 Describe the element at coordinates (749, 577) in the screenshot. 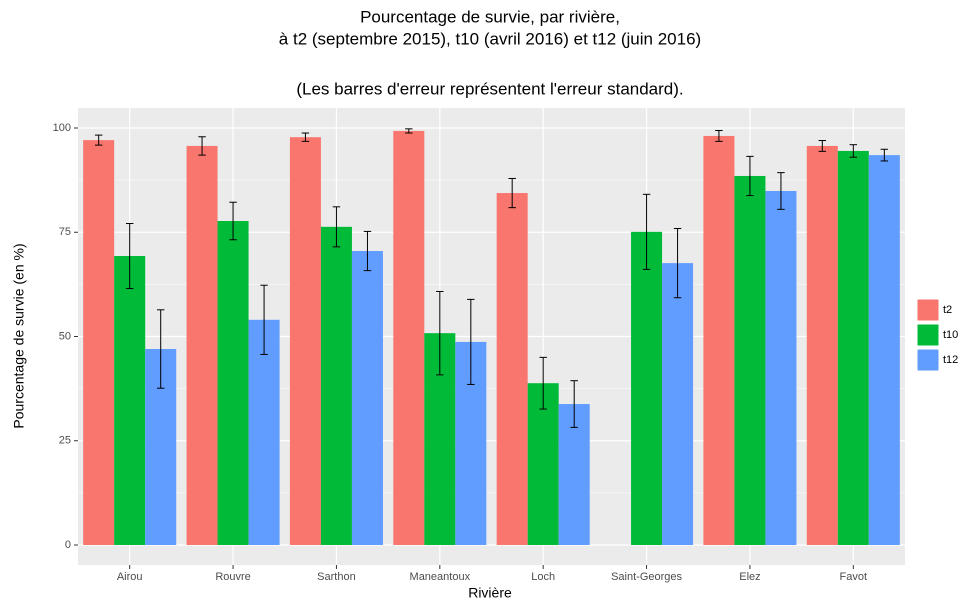

I see `x-tick-label: Elez` at that location.